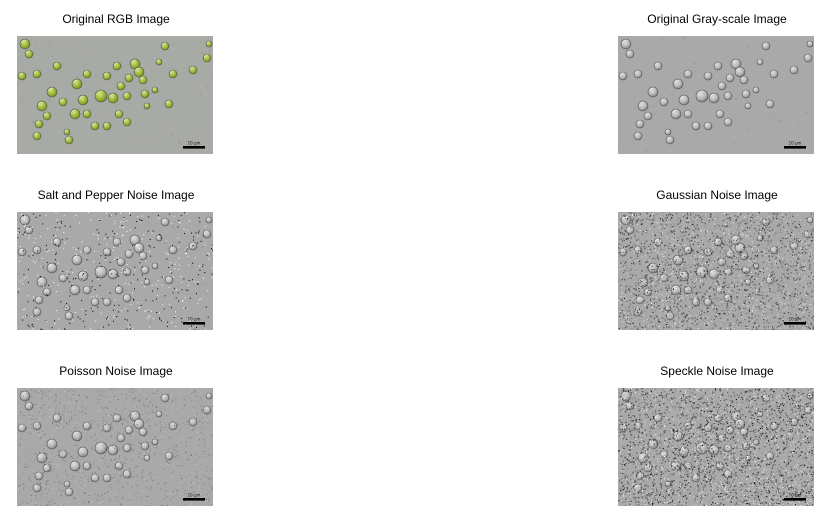 This screenshot has height=517, width=827. I want to click on original-grayscale-image: 10 µm, so click(716, 95).